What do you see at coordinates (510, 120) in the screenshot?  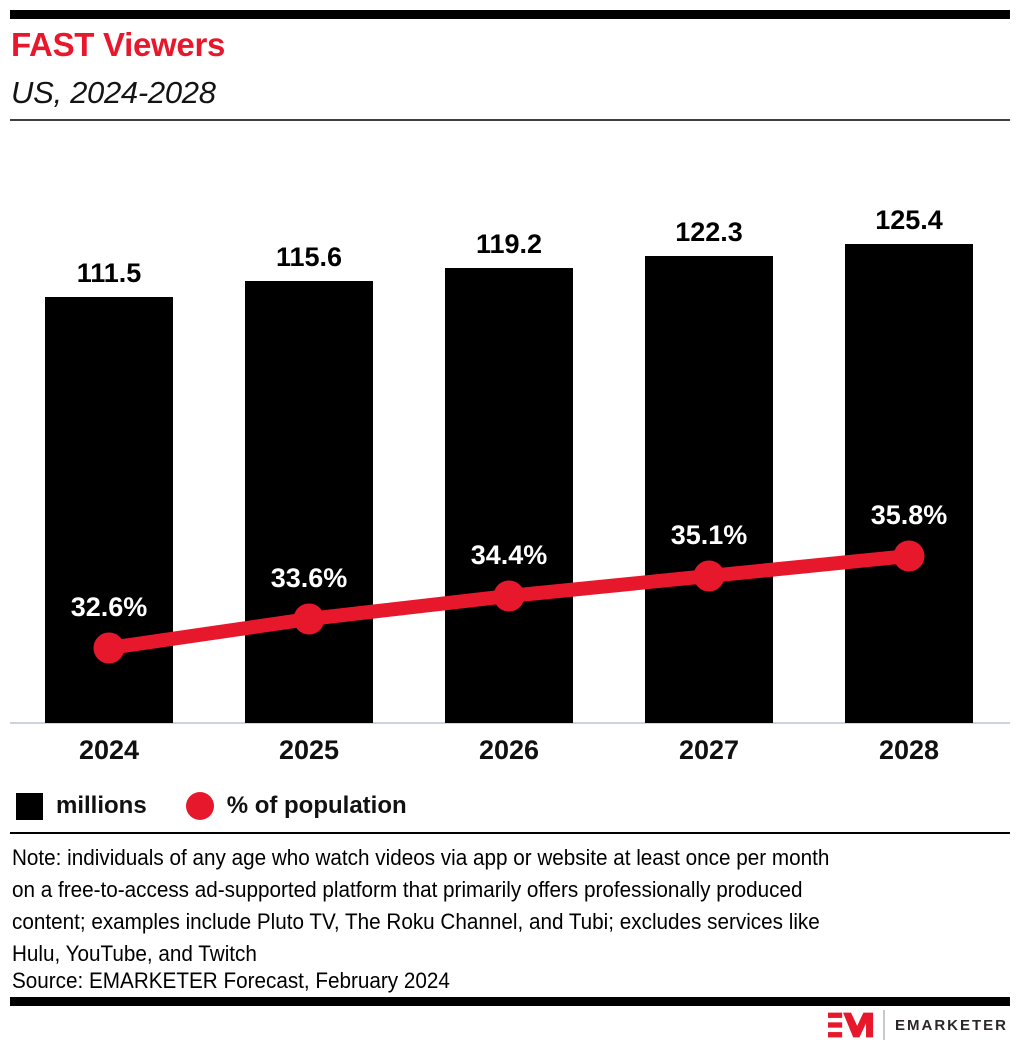 I see `header-divider` at bounding box center [510, 120].